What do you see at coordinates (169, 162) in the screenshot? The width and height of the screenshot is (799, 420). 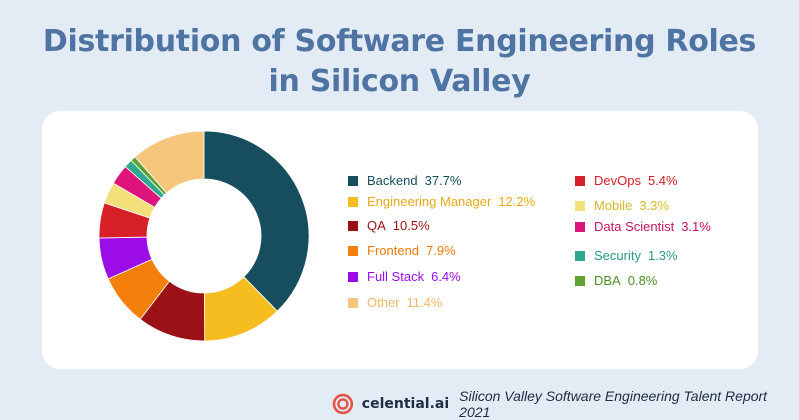 I see `slice-other` at bounding box center [169, 162].